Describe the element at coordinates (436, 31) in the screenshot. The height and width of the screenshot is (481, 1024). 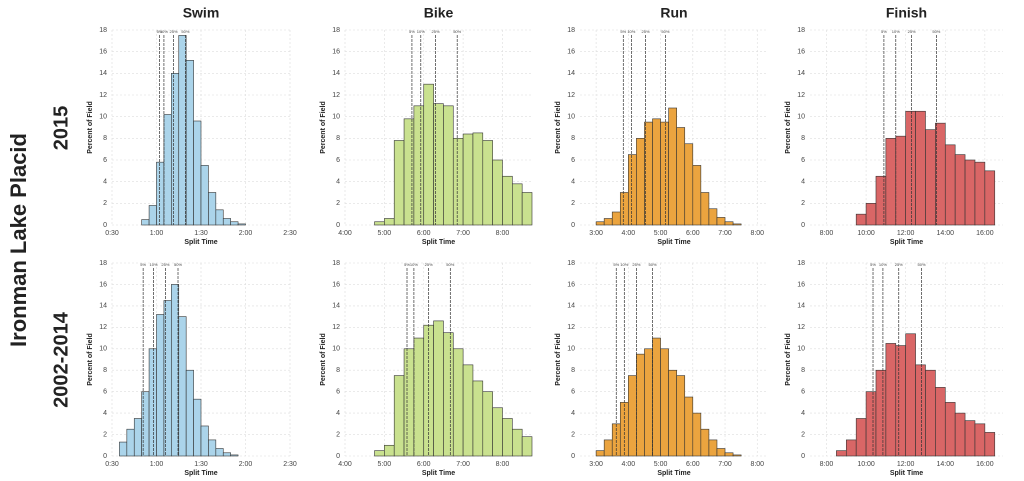
I see `percentile-label: 25%` at that location.